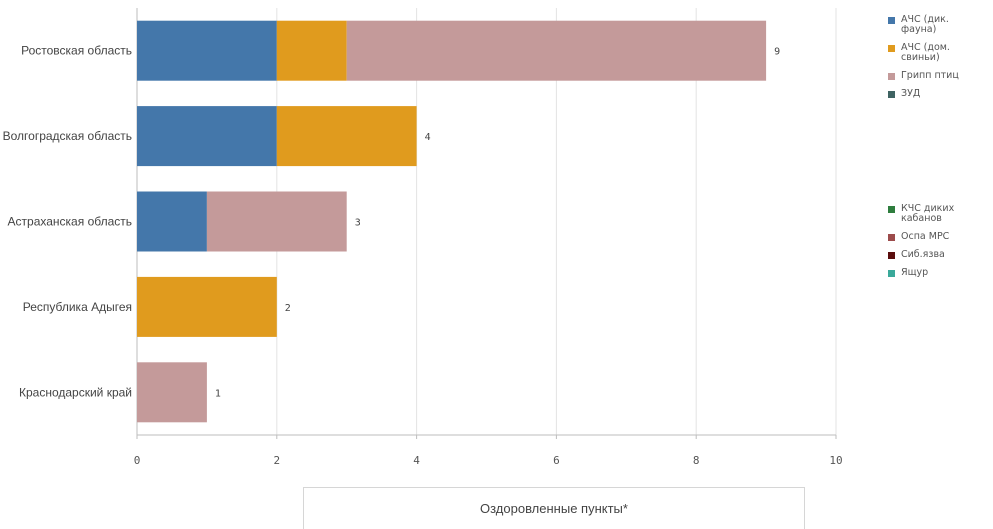 The height and width of the screenshot is (529, 993). Describe the element at coordinates (915, 272) in the screenshot. I see `legend-label: Ящур` at that location.